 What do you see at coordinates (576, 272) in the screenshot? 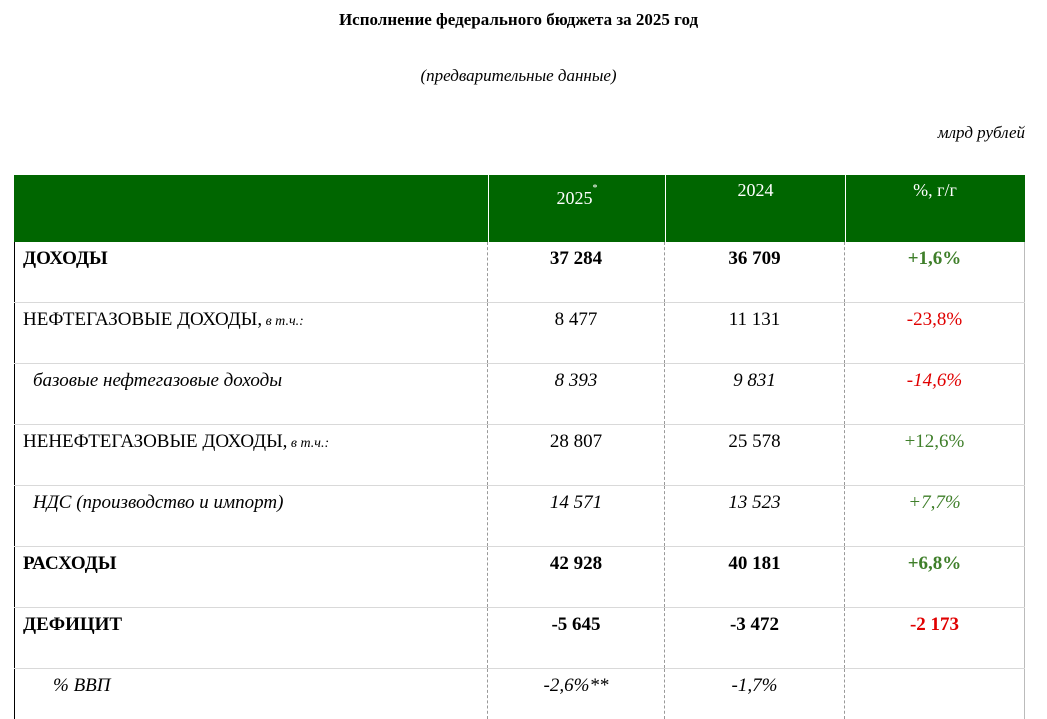
I see `row-value-2025: 37 284` at bounding box center [576, 272].